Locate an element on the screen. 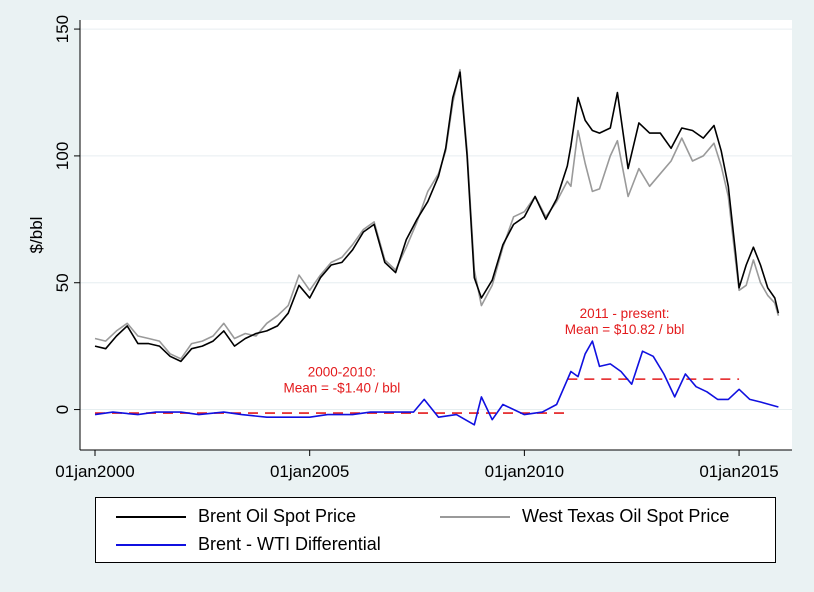 Image resolution: width=814 pixels, height=592 pixels. legend-swatch-wti is located at coordinates (475, 516).